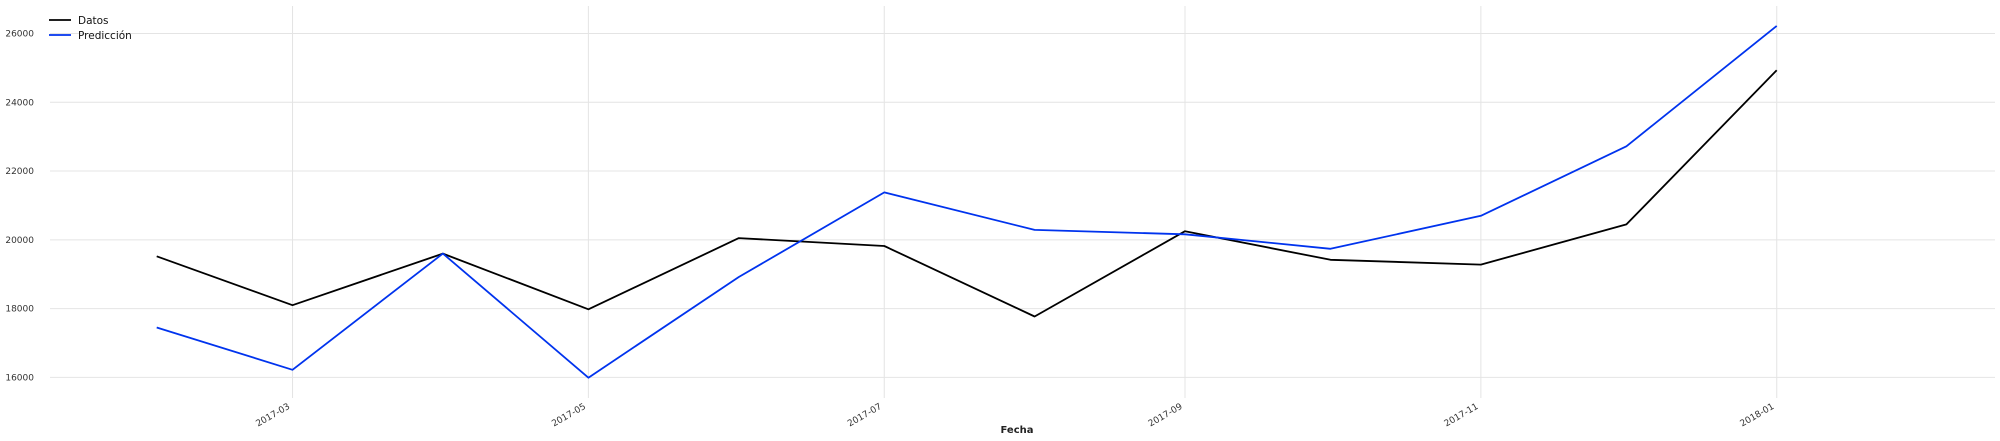  Describe the element at coordinates (1016, 430) in the screenshot. I see `x-axis-label: Fecha` at that location.